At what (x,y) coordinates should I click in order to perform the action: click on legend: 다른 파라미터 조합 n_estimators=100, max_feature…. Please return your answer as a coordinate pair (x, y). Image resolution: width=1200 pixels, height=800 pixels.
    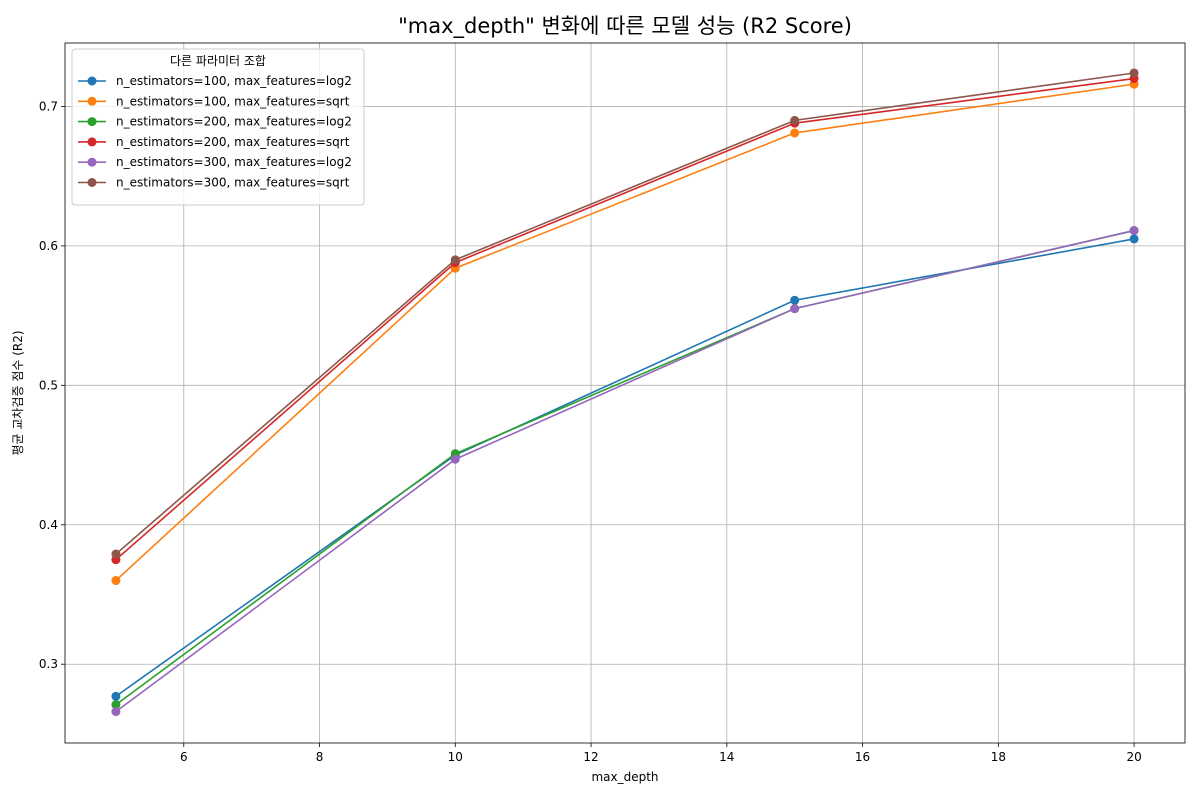
    Looking at the image, I should click on (218, 127).